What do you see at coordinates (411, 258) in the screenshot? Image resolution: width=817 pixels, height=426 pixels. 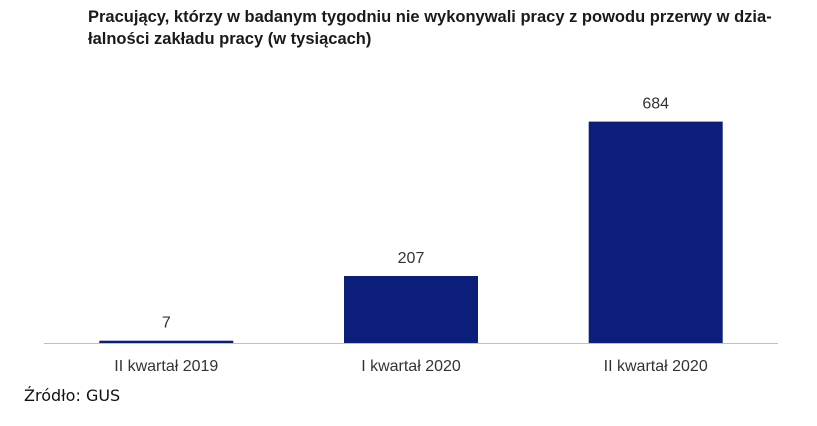 I see `data-label-2: 207` at bounding box center [411, 258].